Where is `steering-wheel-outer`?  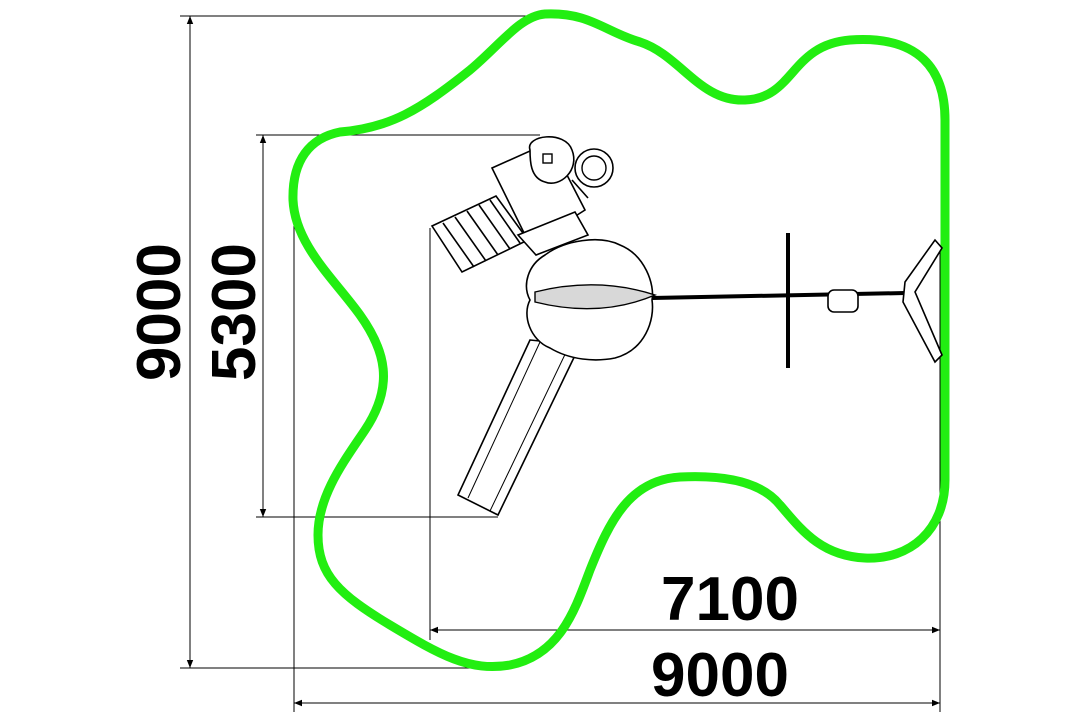
steering-wheel-outer is located at coordinates (594, 168).